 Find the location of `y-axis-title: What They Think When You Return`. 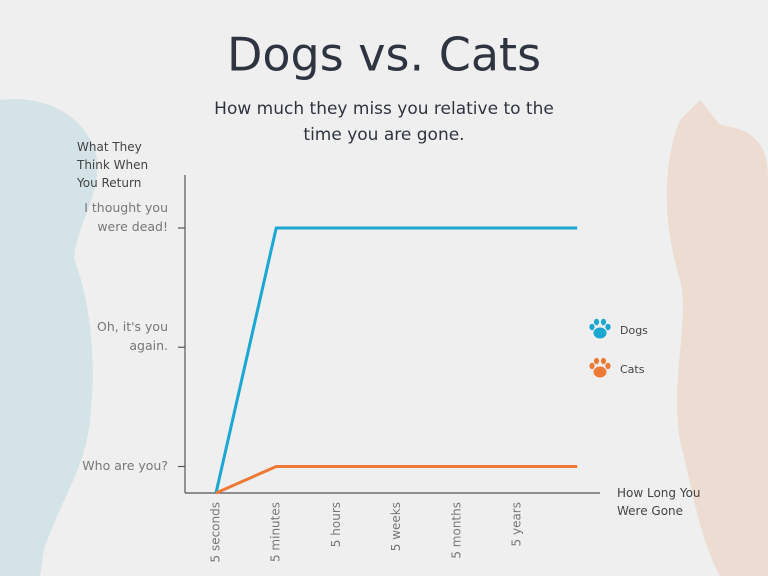

y-axis-title: What They Think When You Return is located at coordinates (113, 165).